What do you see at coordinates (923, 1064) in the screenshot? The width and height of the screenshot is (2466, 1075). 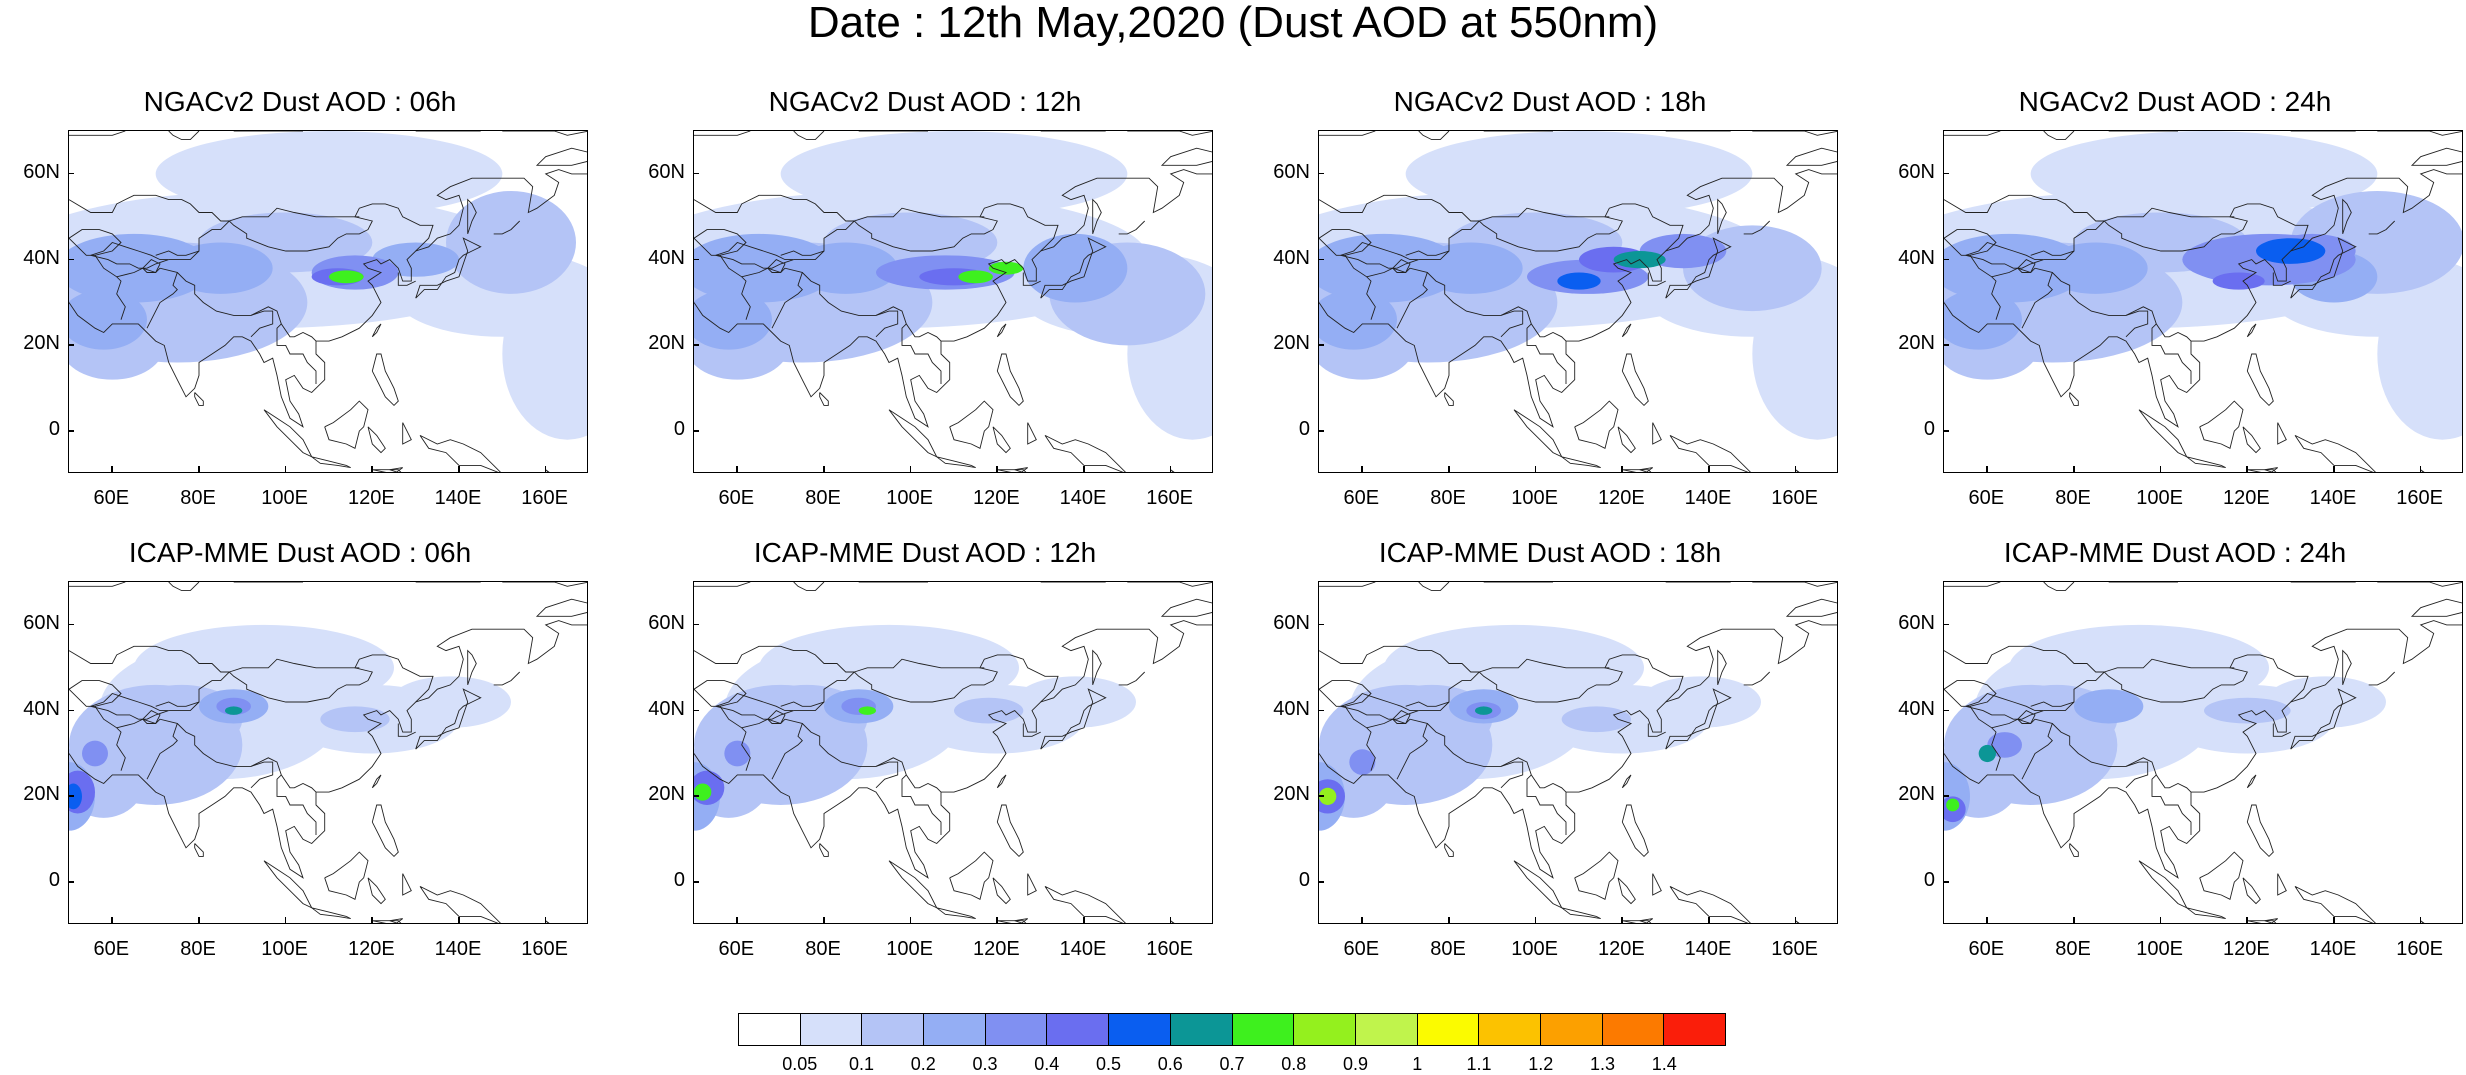 I see `colorbar-label: 0.2` at bounding box center [923, 1064].